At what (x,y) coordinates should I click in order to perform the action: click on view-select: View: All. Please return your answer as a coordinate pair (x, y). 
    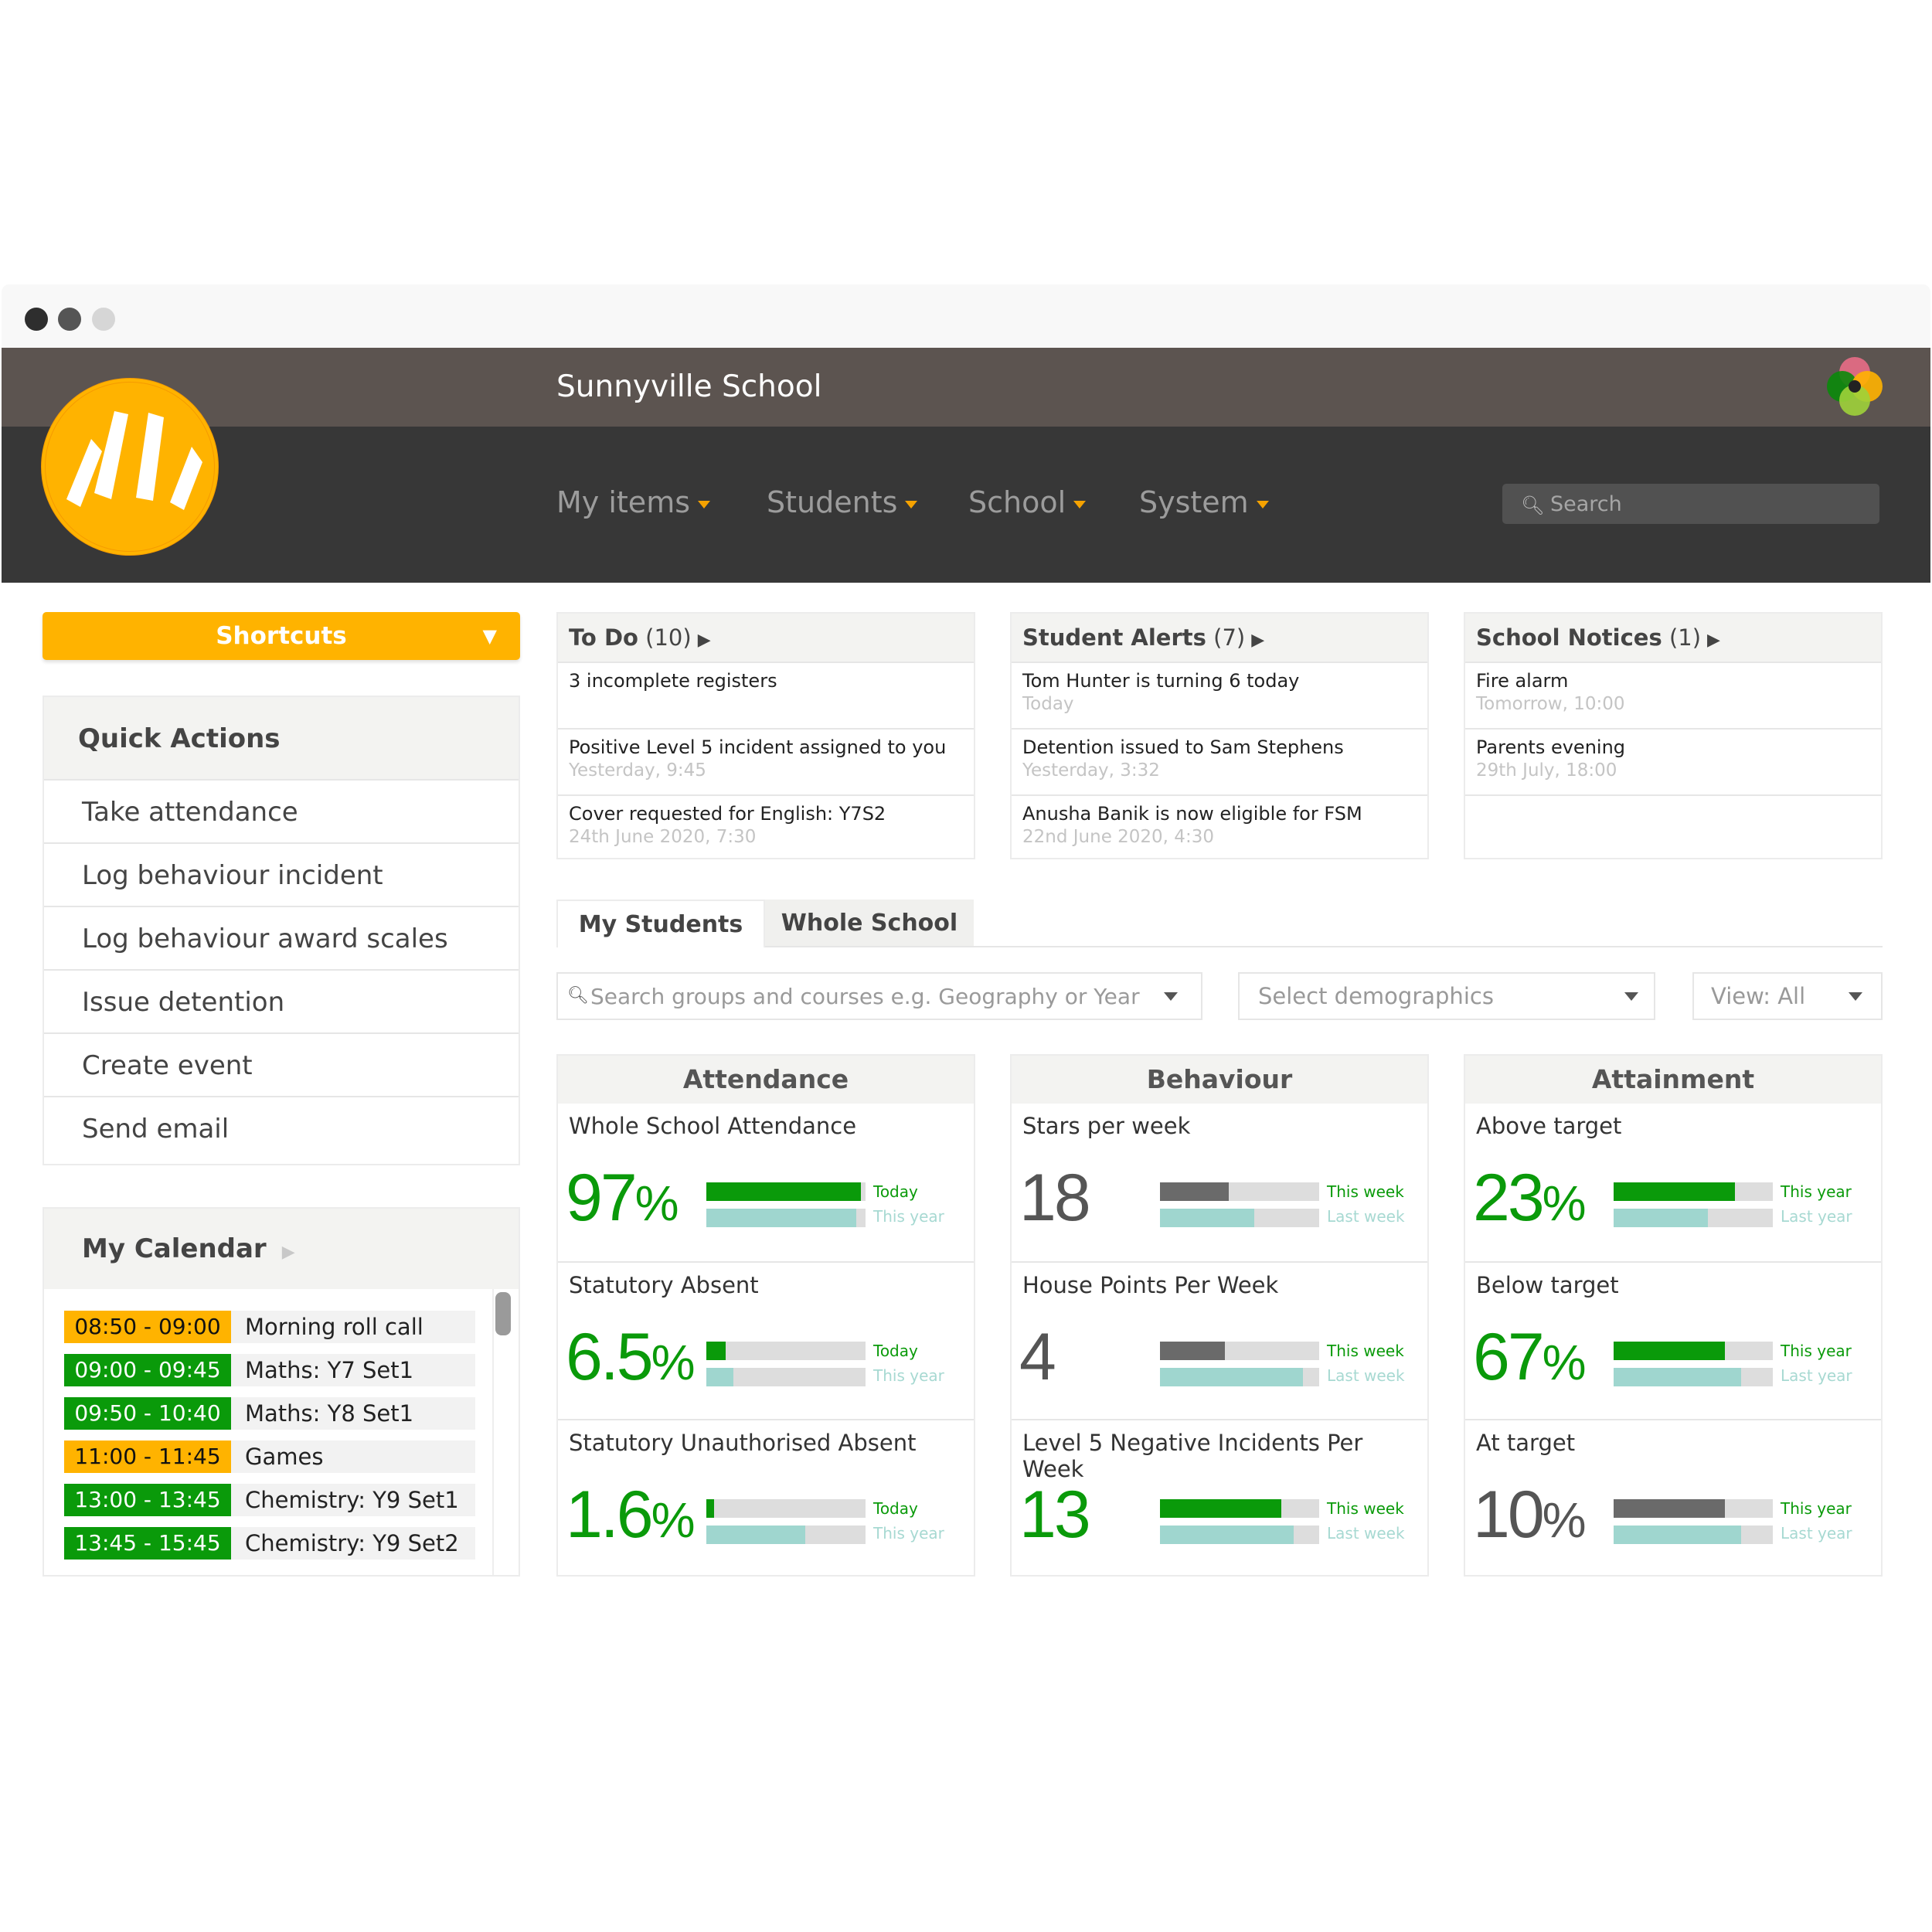
    Looking at the image, I should click on (1787, 996).